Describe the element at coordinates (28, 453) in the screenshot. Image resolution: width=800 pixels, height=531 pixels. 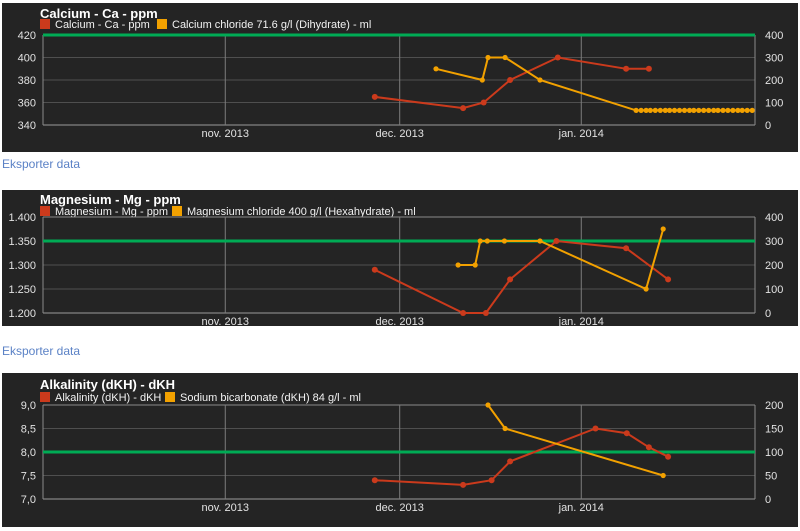
I see `left-axis-tick-label: 8,0` at that location.